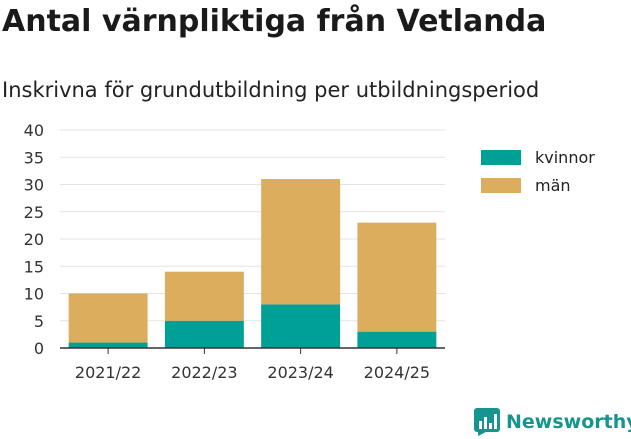  What do you see at coordinates (568, 422) in the screenshot?
I see `brand-name: Newsworthy` at bounding box center [568, 422].